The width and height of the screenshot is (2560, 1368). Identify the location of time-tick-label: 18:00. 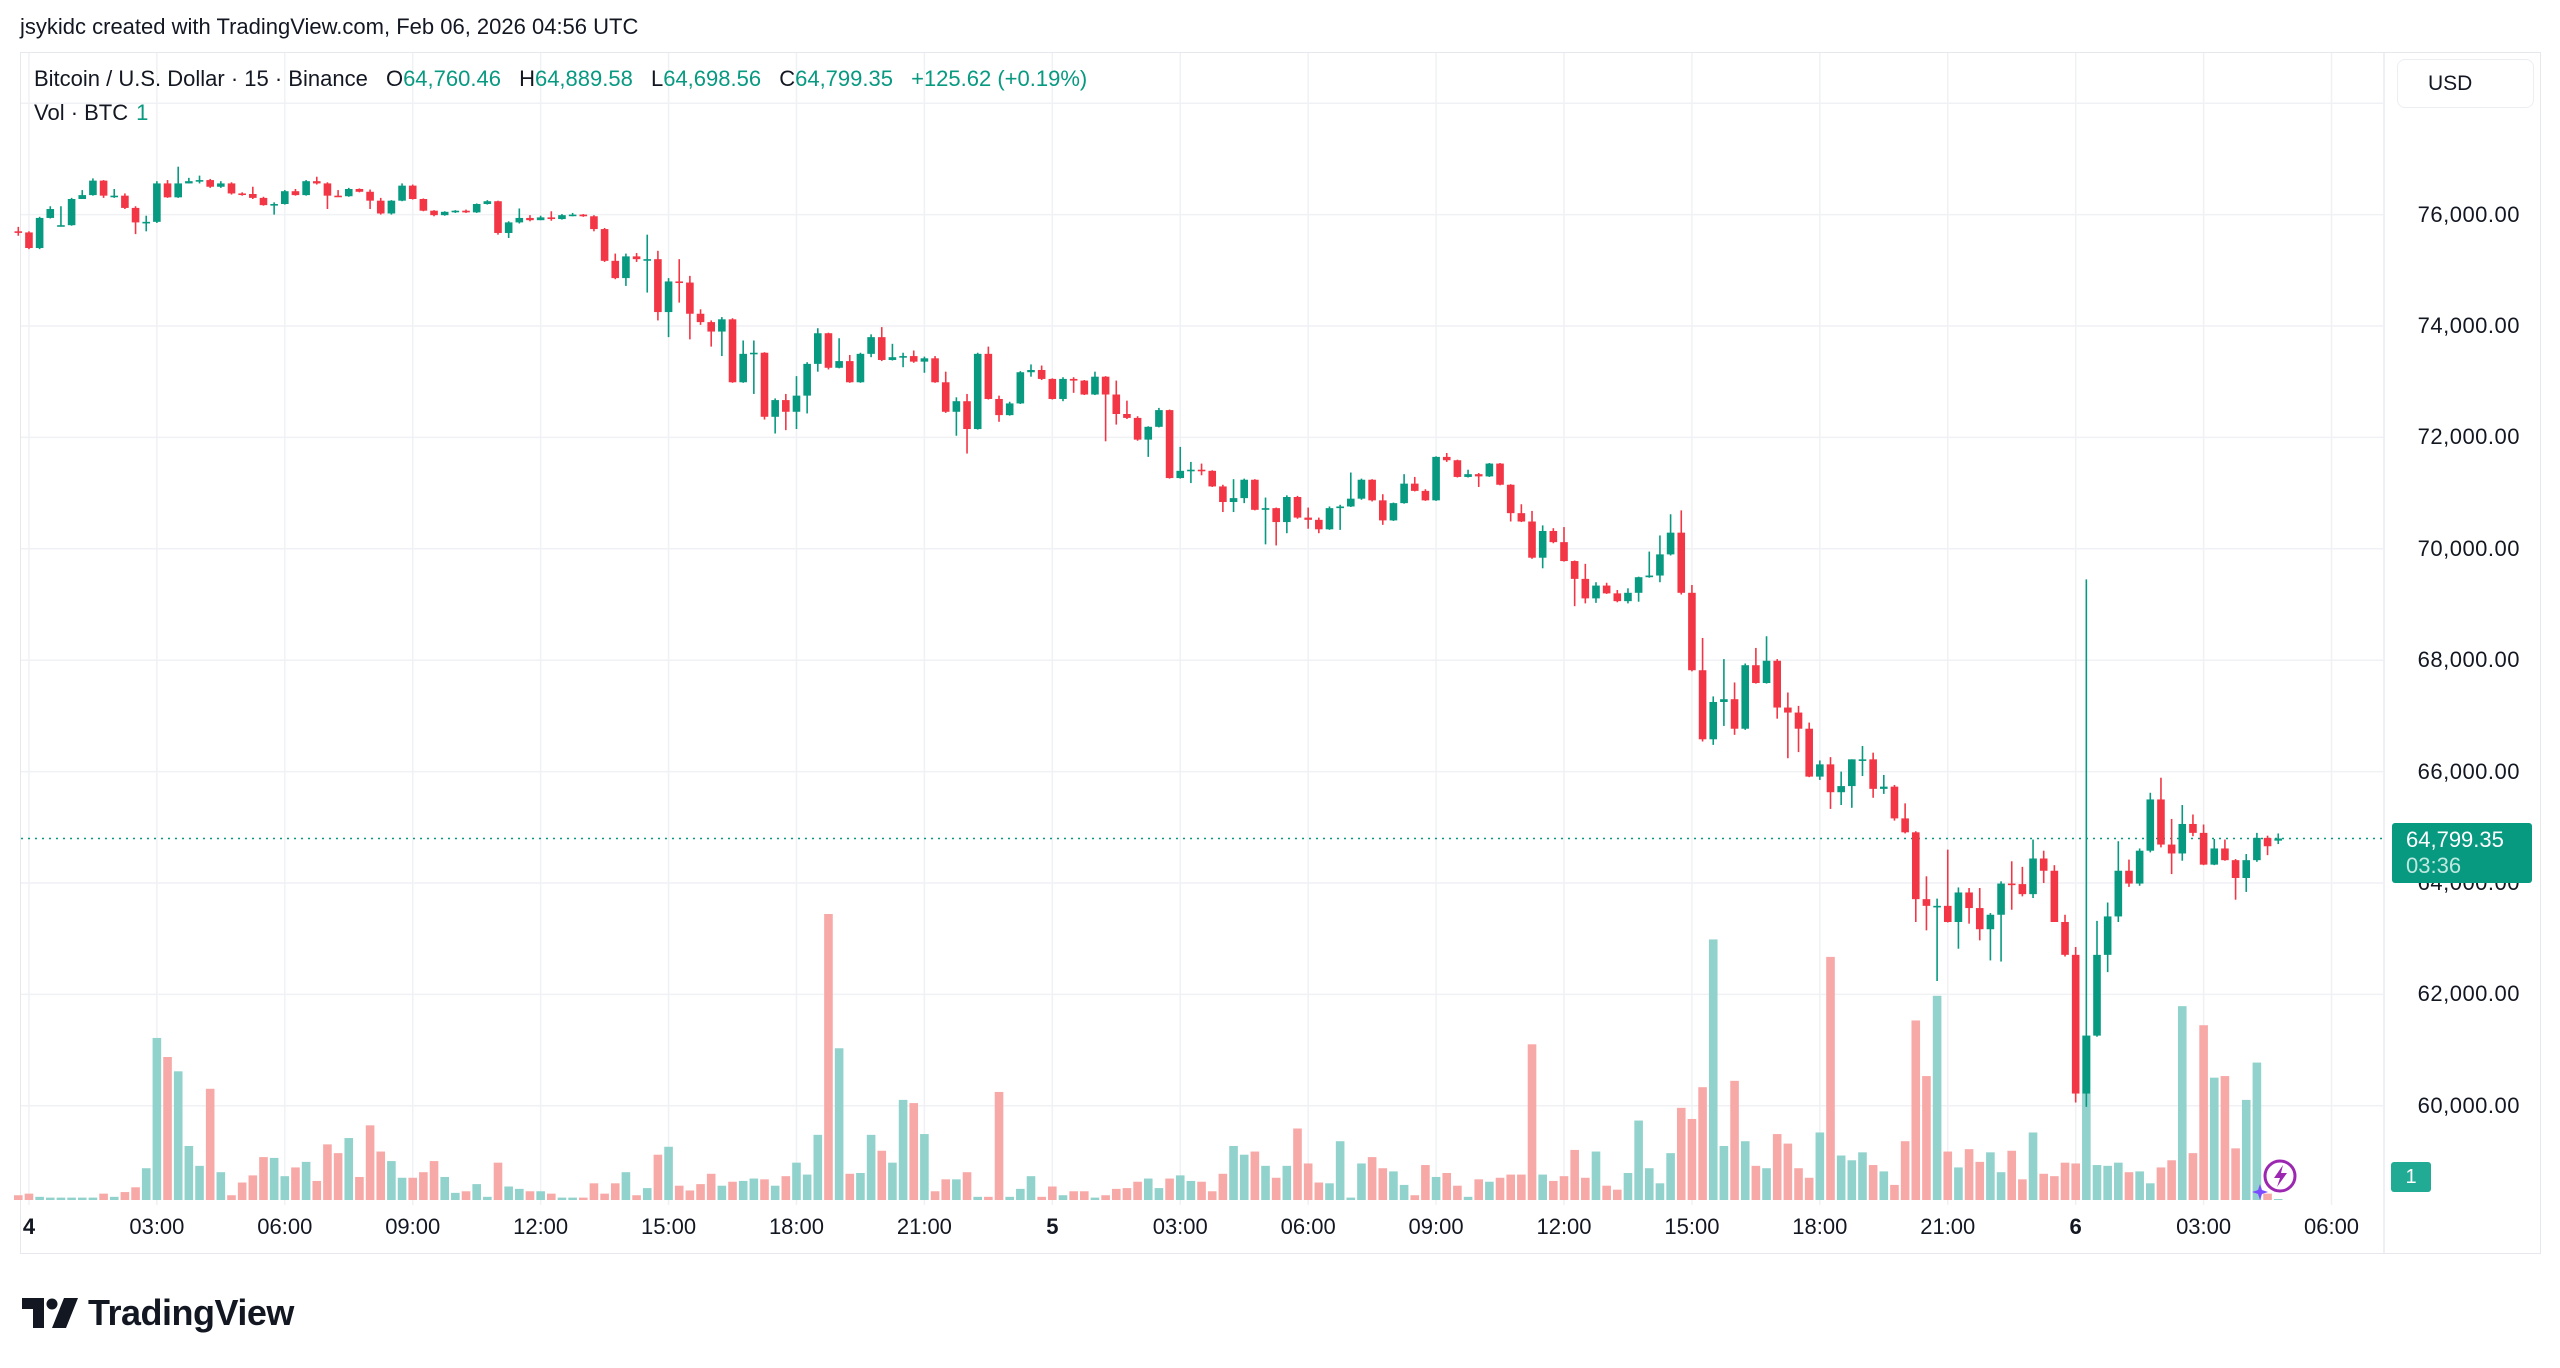
(796, 1226).